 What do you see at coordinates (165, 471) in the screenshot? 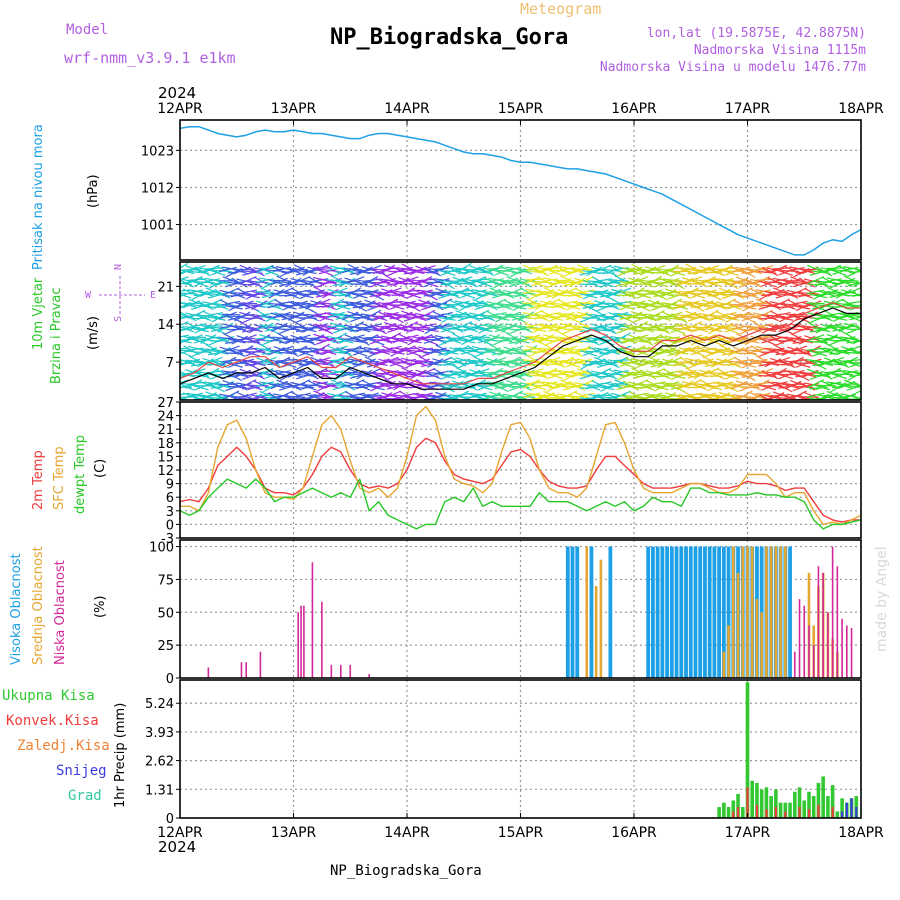
I see `temperature-ytick-label: 12` at bounding box center [165, 471].